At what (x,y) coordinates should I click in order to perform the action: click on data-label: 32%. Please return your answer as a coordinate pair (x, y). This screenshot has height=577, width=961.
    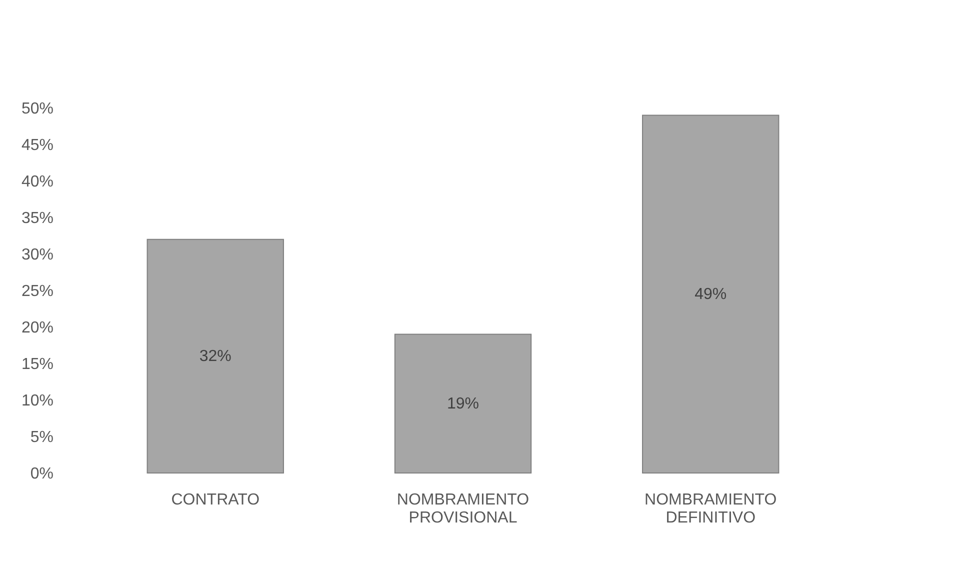
    Looking at the image, I should click on (215, 357).